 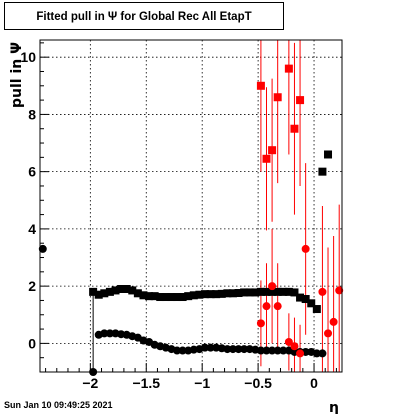 What do you see at coordinates (32, 114) in the screenshot?
I see `y-tick-label: 8` at bounding box center [32, 114].